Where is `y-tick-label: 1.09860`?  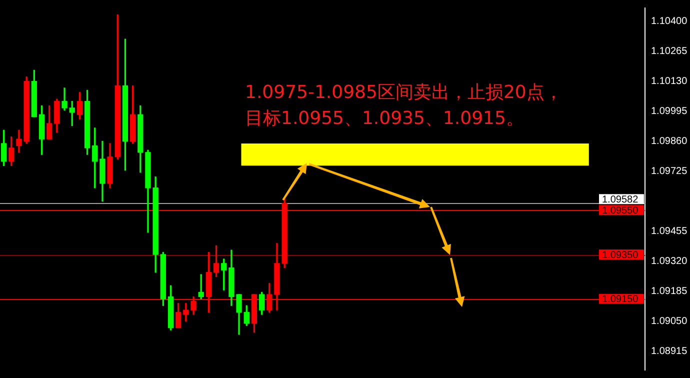 y-tick-label: 1.09860 is located at coordinates (669, 141).